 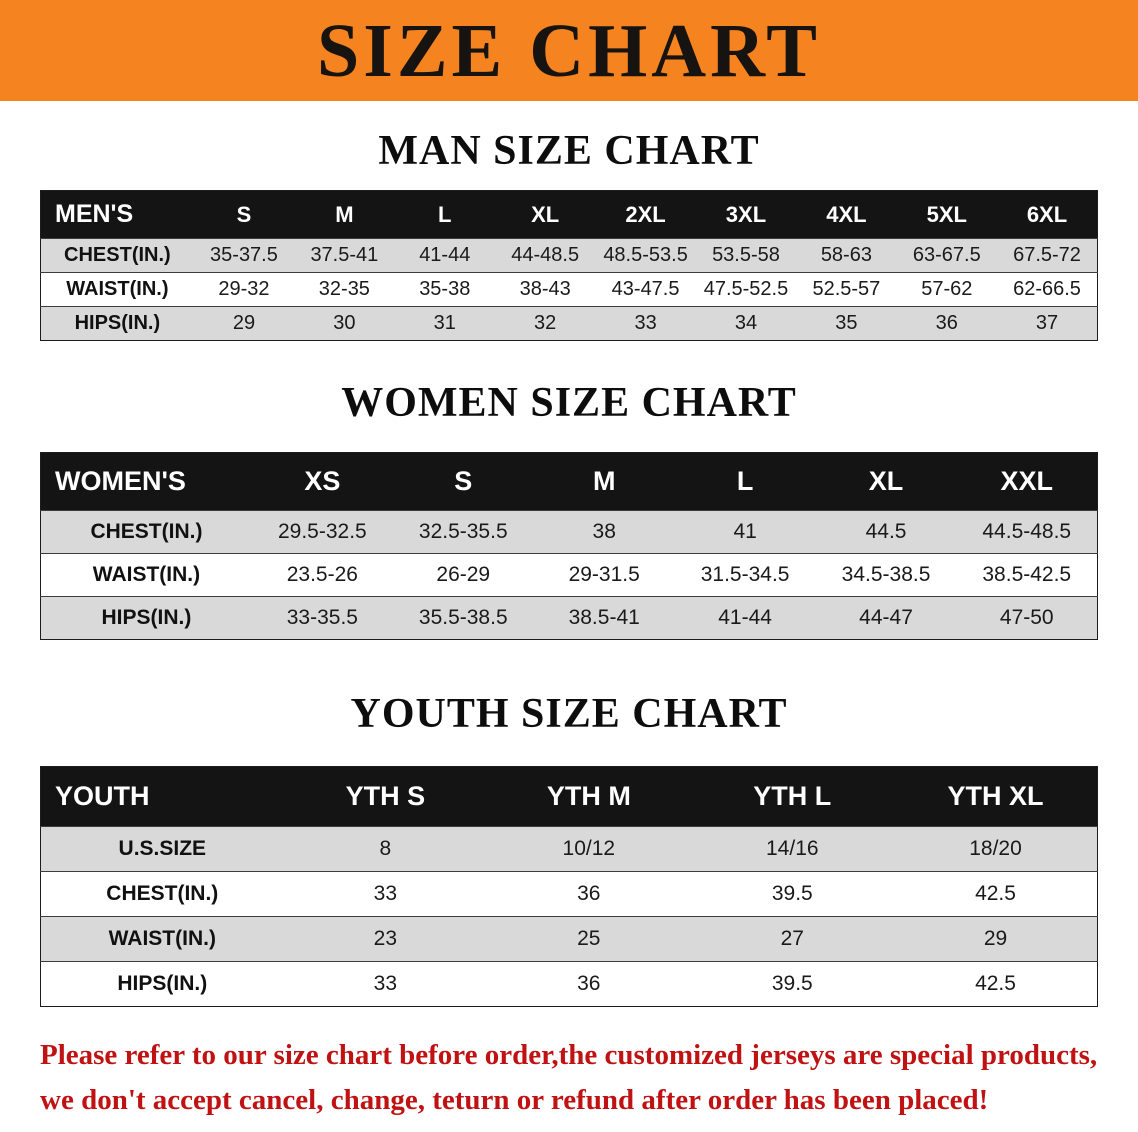 What do you see at coordinates (745, 574) in the screenshot?
I see `size-value-cell: 31.5-34.5` at bounding box center [745, 574].